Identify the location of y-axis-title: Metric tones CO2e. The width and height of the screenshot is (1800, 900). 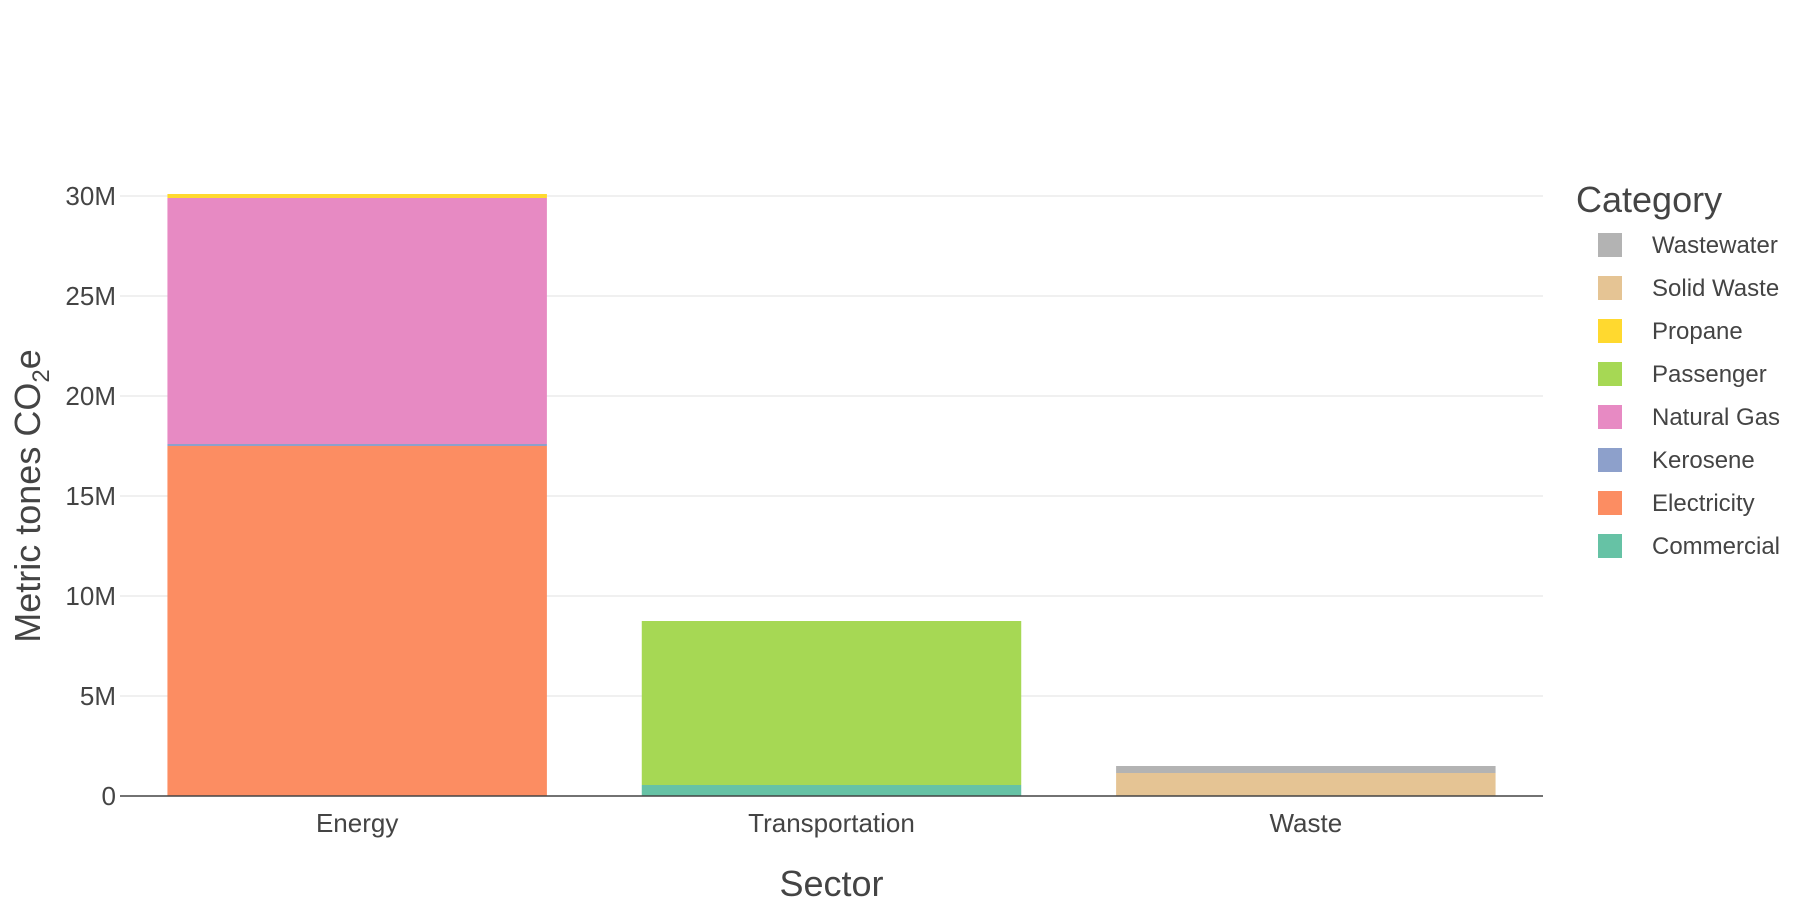
(31, 495).